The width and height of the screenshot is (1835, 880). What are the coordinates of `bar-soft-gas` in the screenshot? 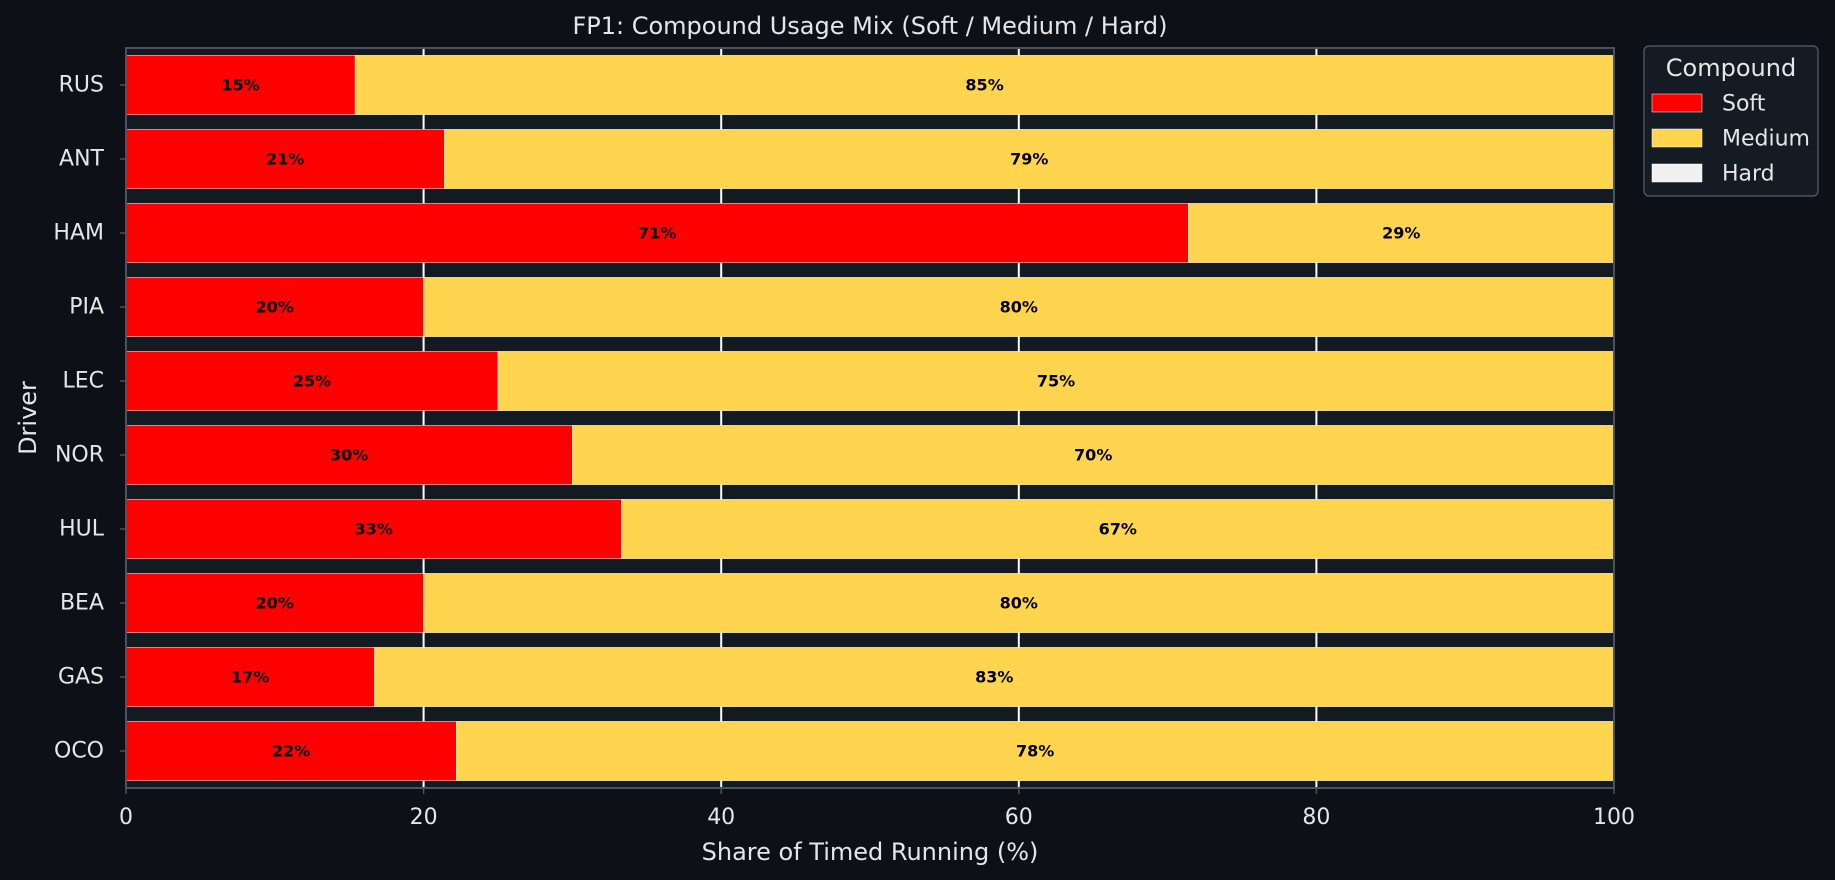 It's located at (250, 677).